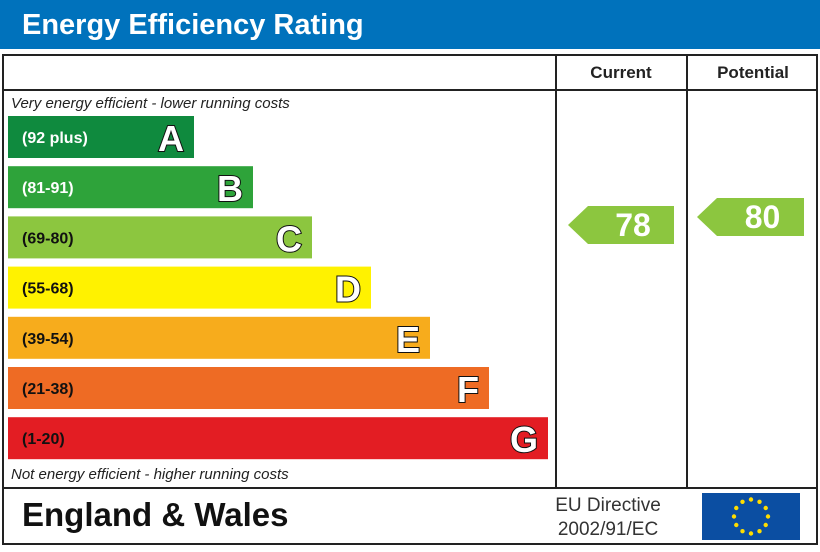  I want to click on band-range: (21-38), so click(48, 389).